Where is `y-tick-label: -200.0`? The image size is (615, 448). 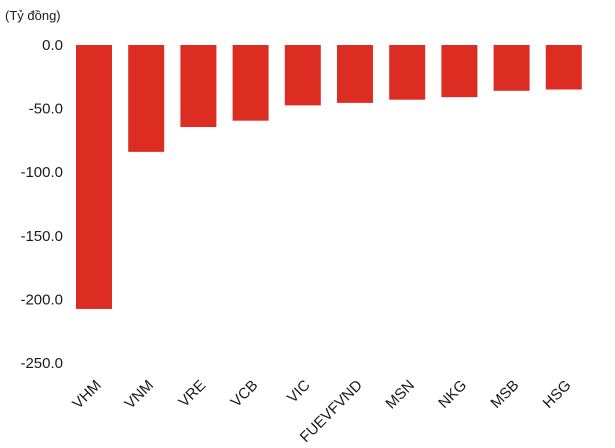
y-tick-label: -200.0 is located at coordinates (41, 299).